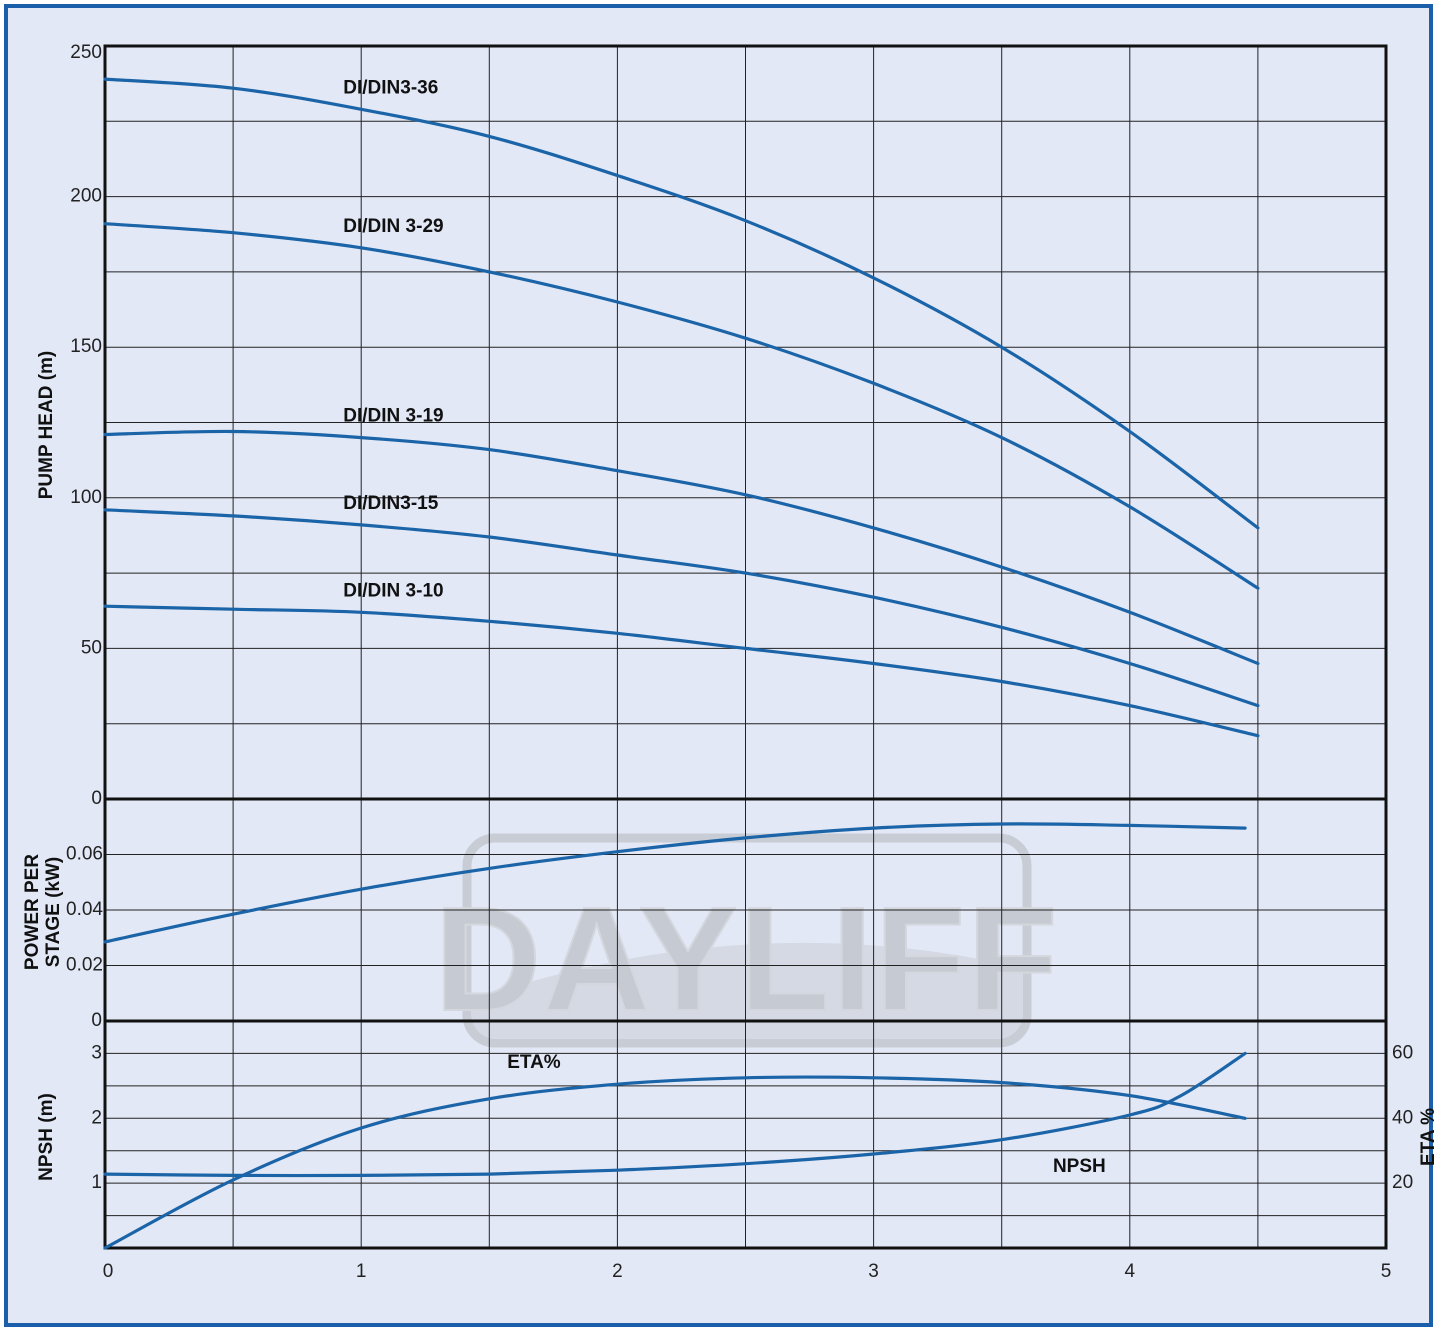 This screenshot has height=1336, width=1437. What do you see at coordinates (1079, 1166) in the screenshot?
I see `npsh-curve-label: NPSH` at bounding box center [1079, 1166].